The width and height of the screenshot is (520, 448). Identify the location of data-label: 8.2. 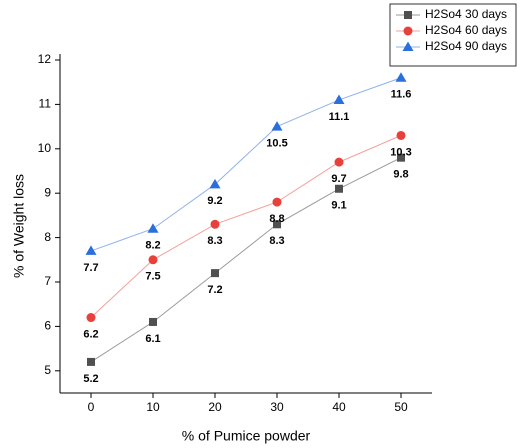
(152, 246).